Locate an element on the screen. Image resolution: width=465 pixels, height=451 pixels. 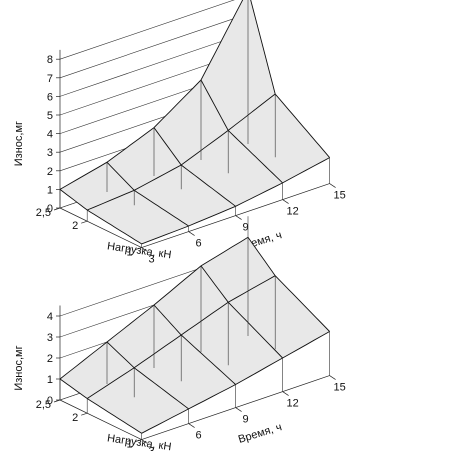
z-tick-label: 5 is located at coordinates (50, 116).